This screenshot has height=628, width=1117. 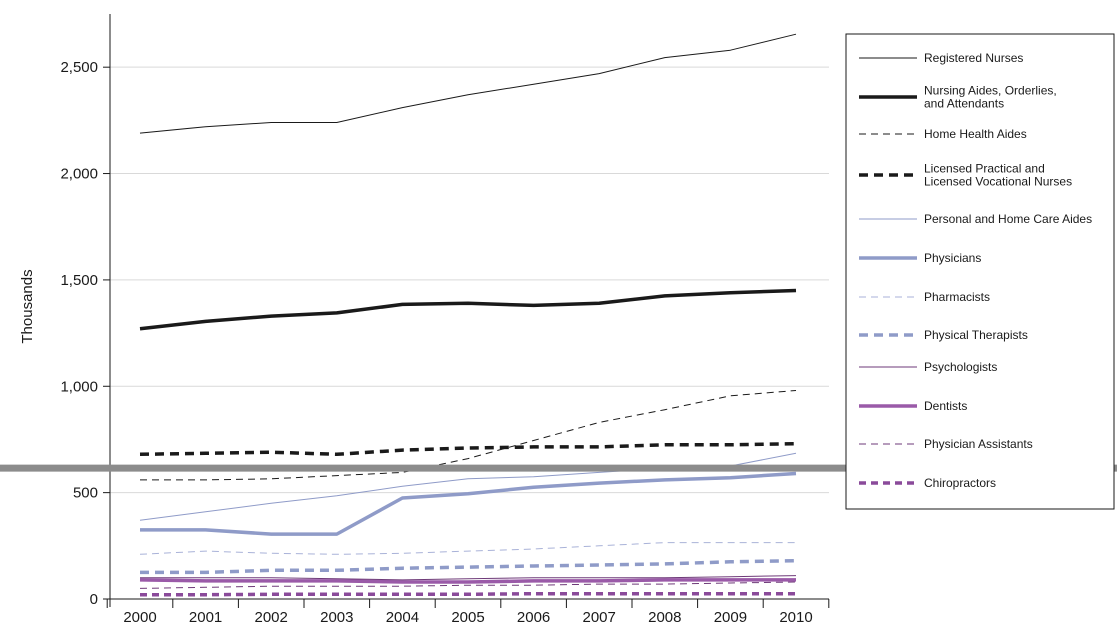 What do you see at coordinates (271, 617) in the screenshot?
I see `x-tick-label: 2002` at bounding box center [271, 617].